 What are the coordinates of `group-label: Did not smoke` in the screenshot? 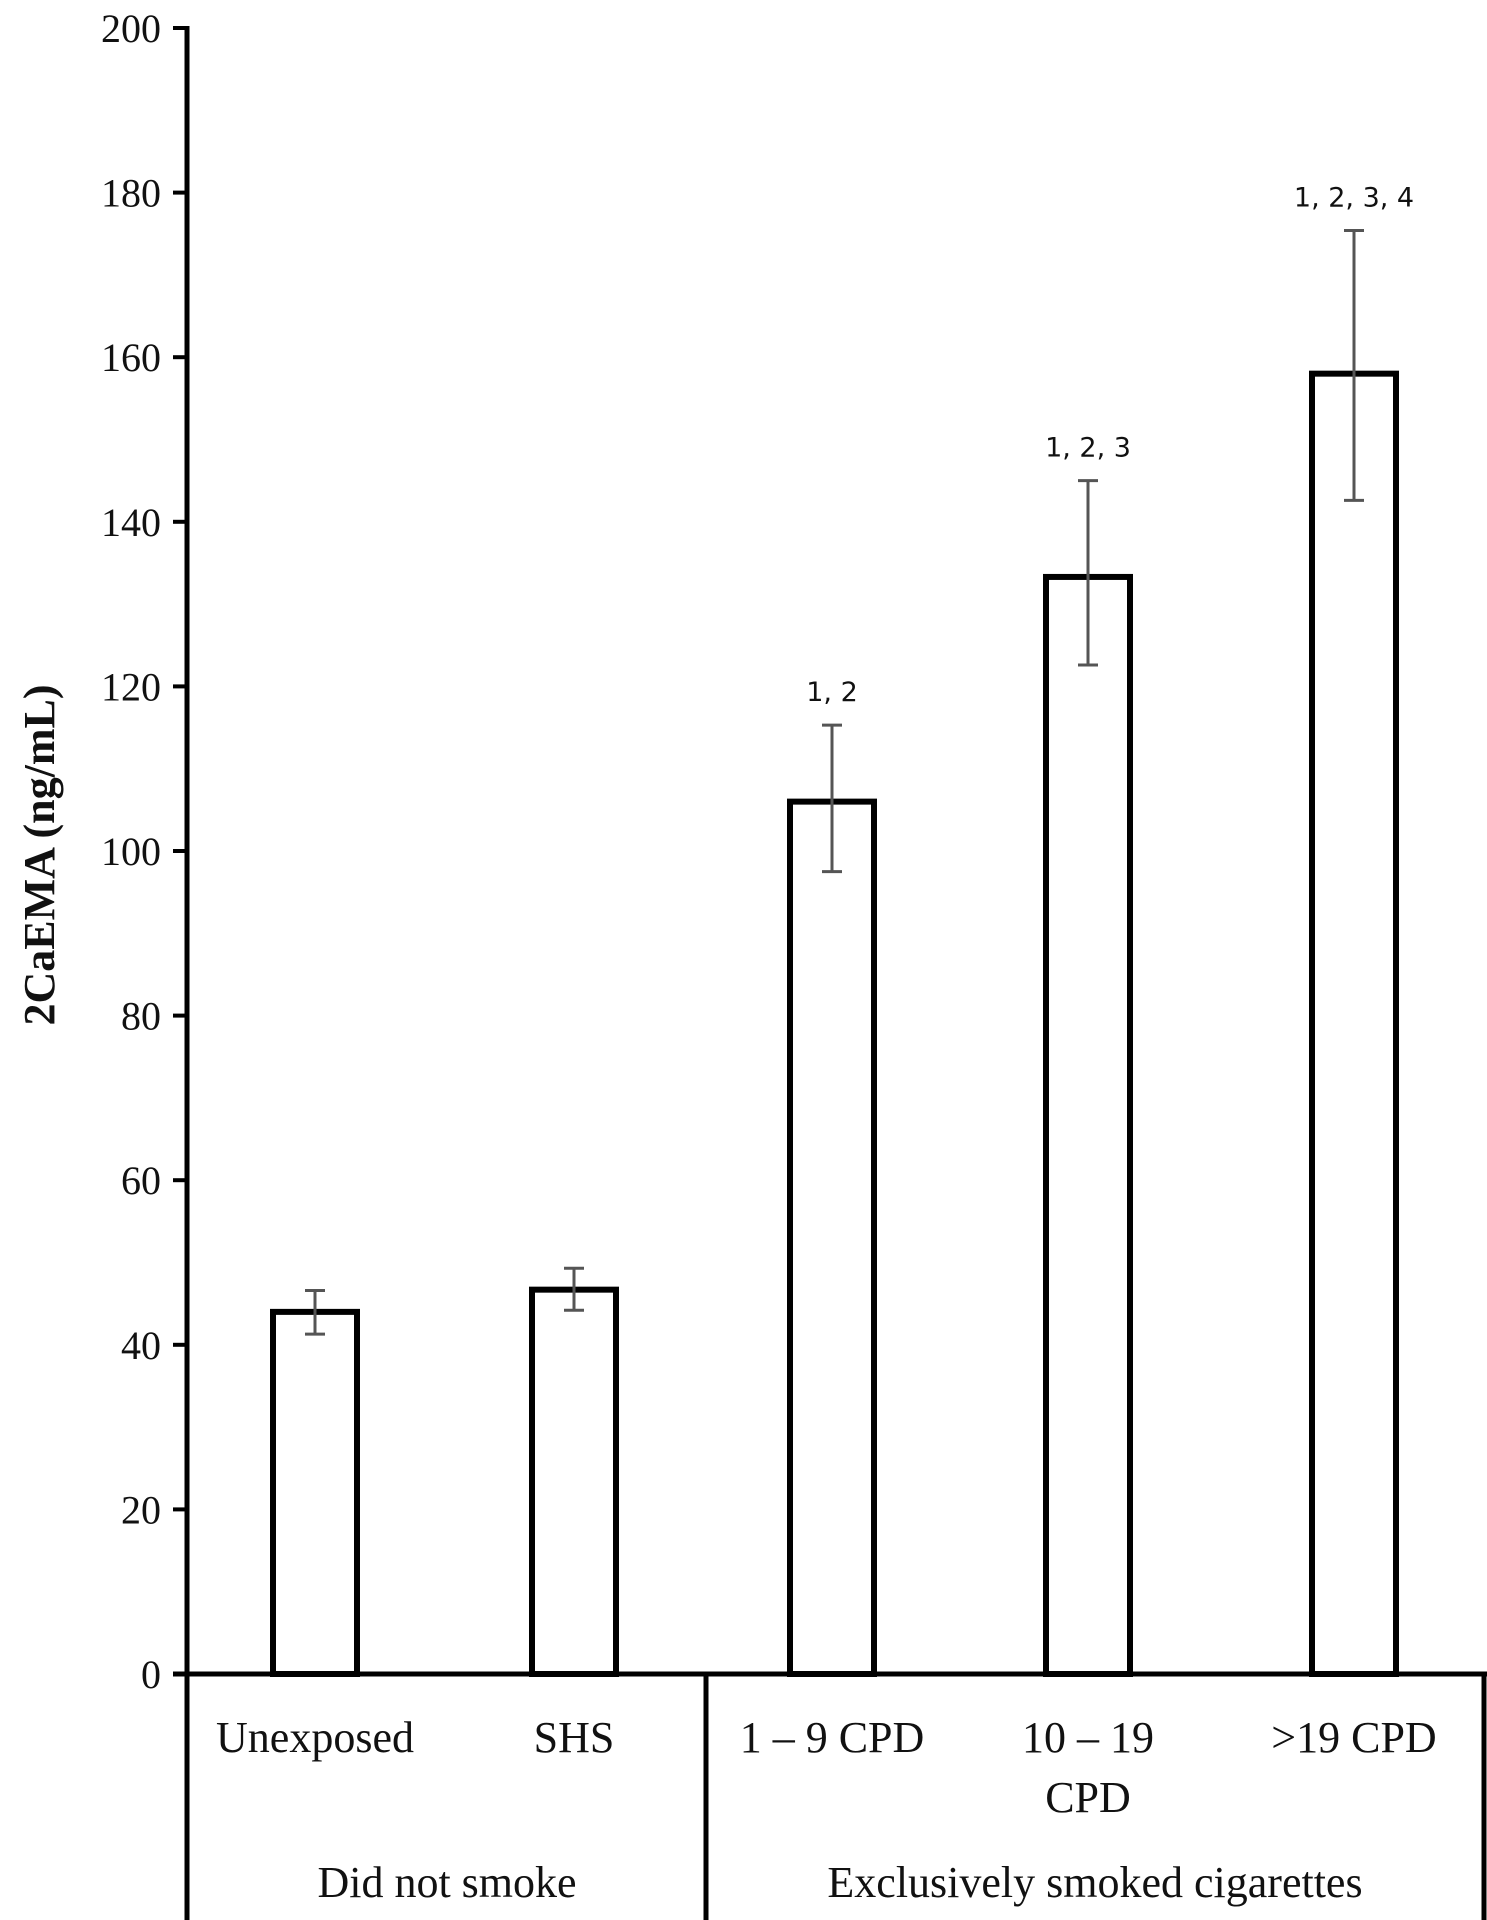 It's located at (446, 1882).